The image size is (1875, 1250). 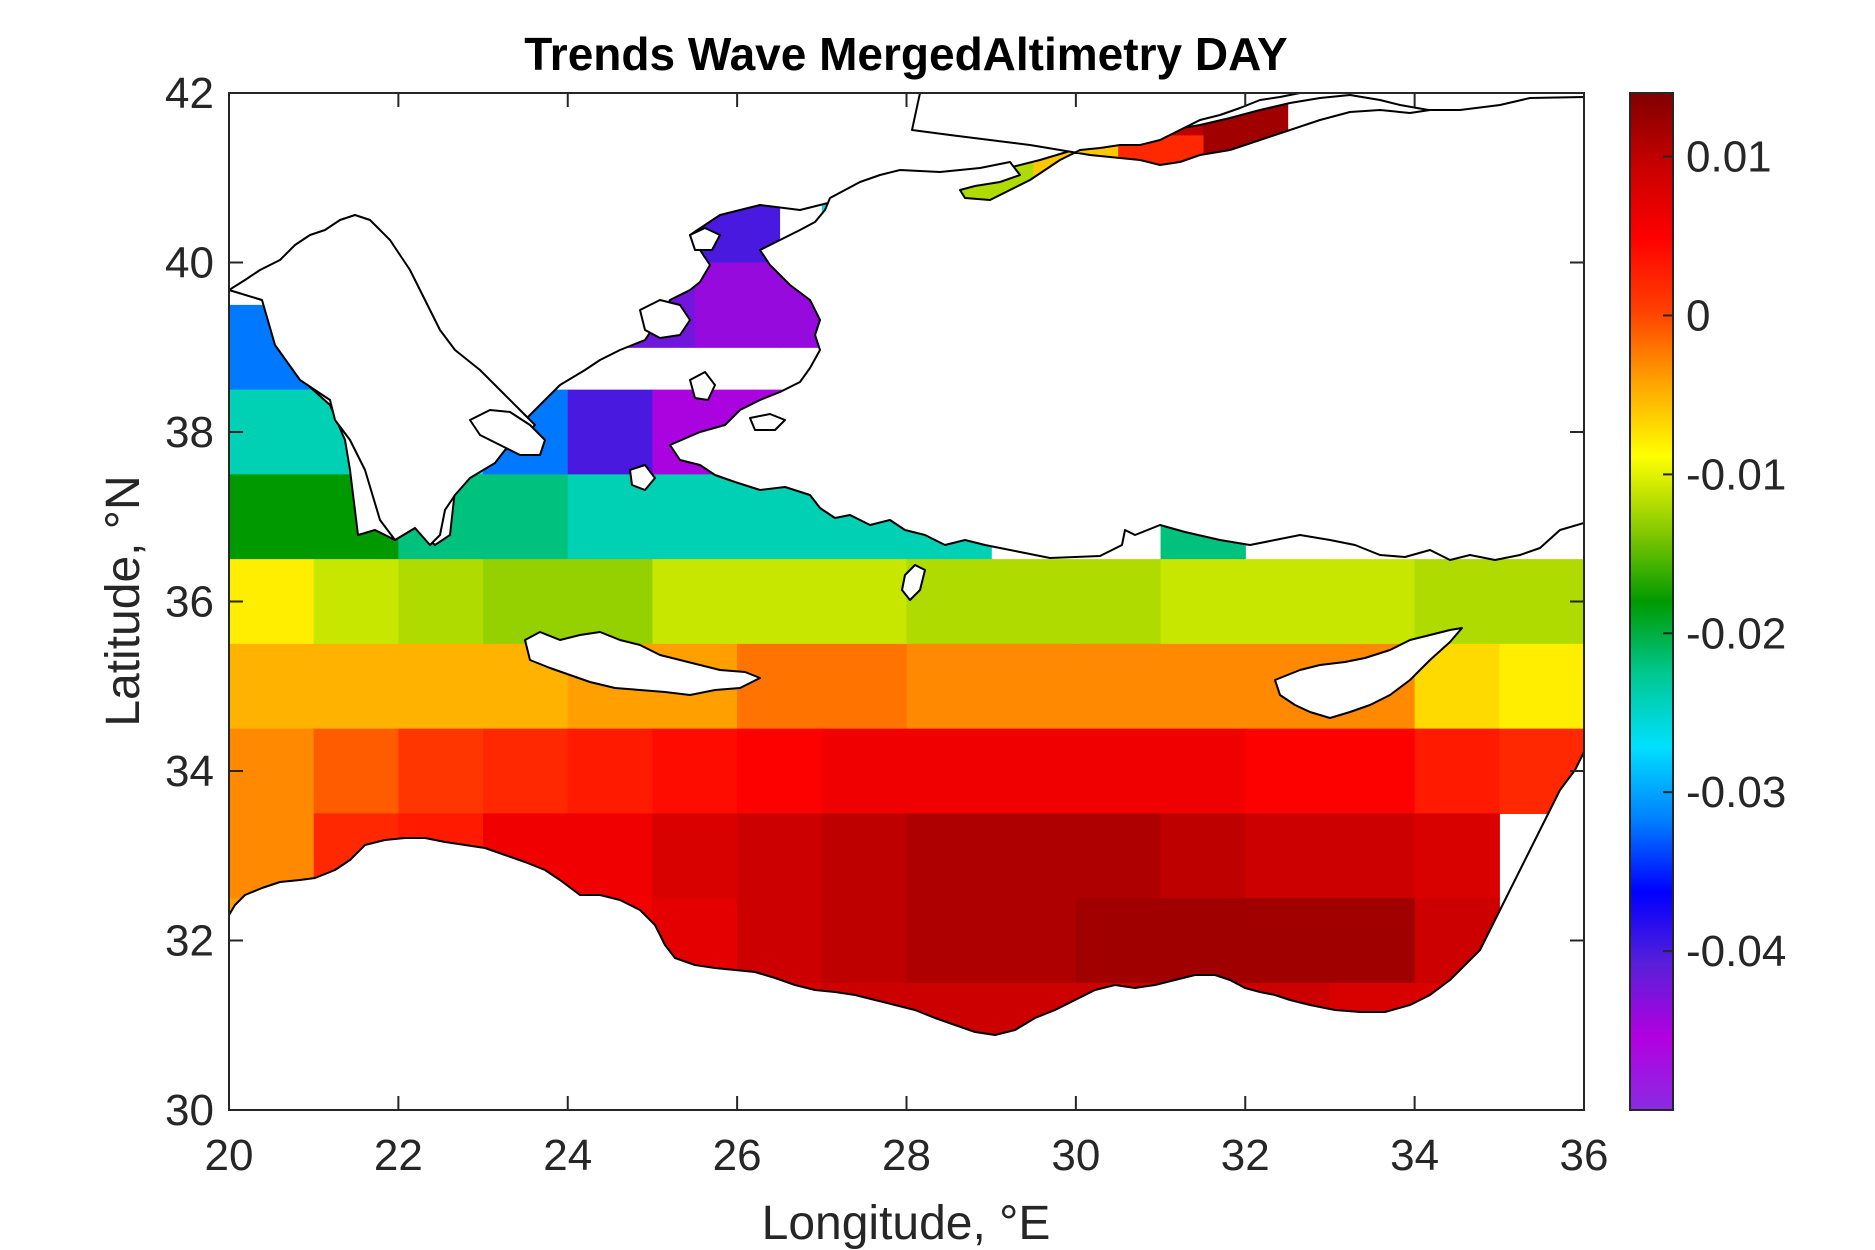 What do you see at coordinates (642, 663) in the screenshot?
I see `island-crete` at bounding box center [642, 663].